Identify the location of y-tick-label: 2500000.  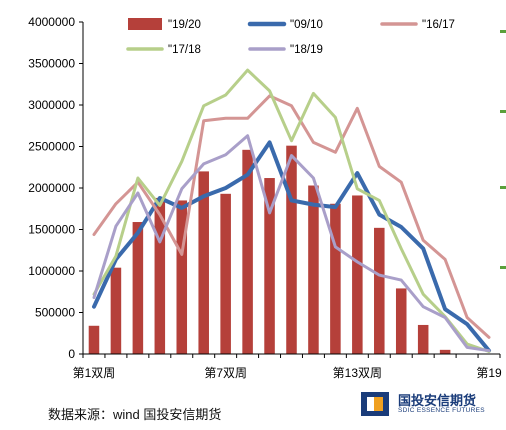
(51, 147).